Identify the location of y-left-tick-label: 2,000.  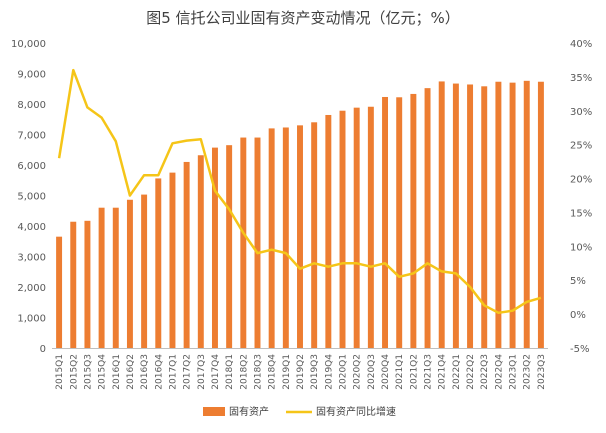
(31, 288).